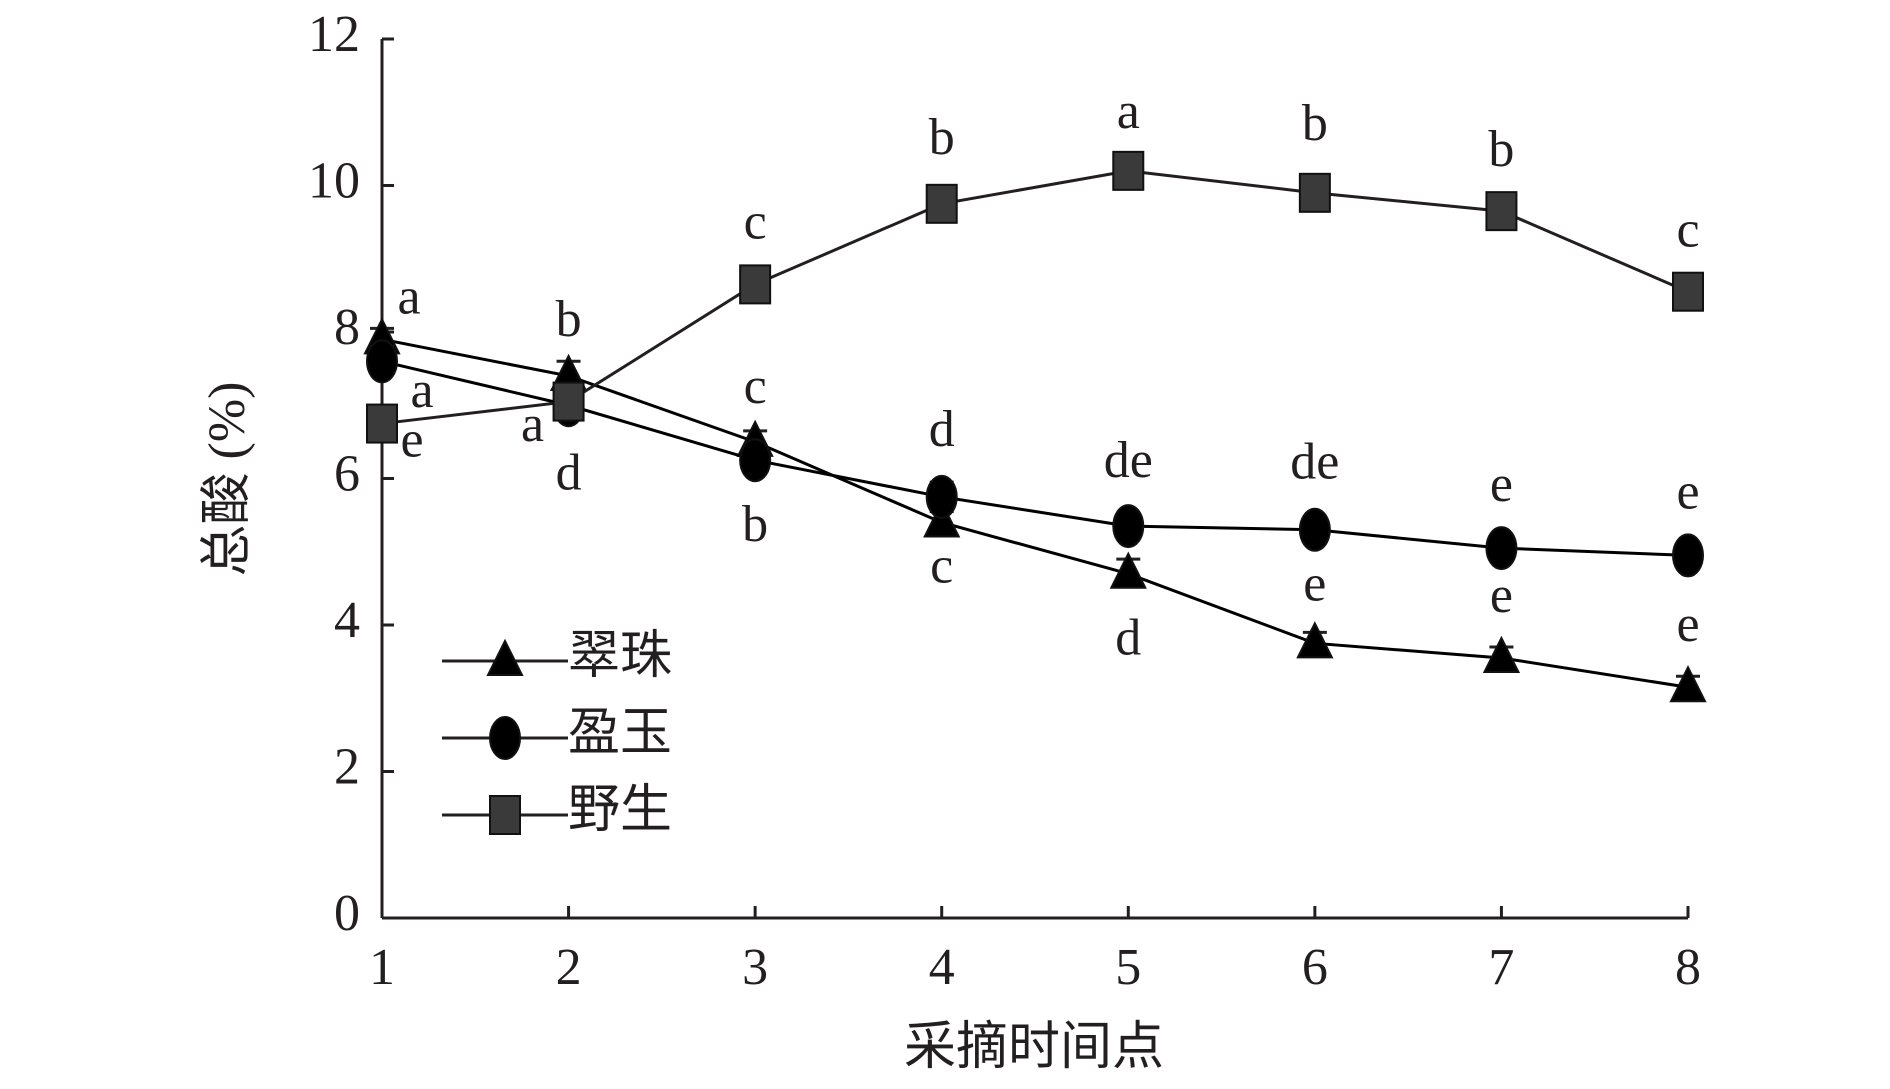  What do you see at coordinates (620, 733) in the screenshot?
I see `legend-label: 盈玉` at bounding box center [620, 733].